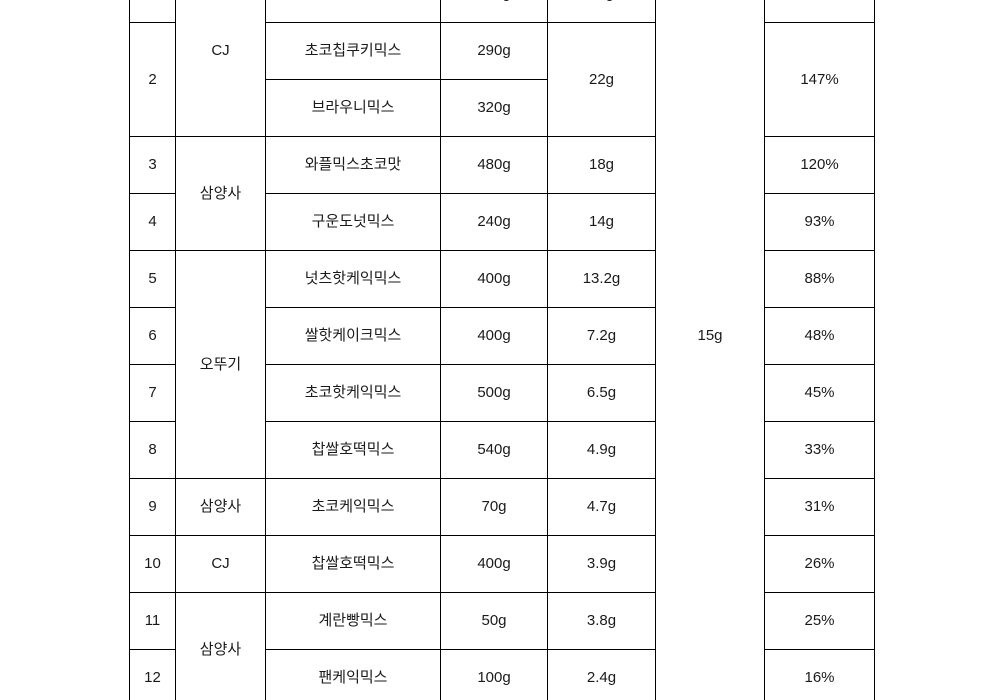 This screenshot has width=1000, height=700. Describe the element at coordinates (353, 621) in the screenshot. I see `product-name-cell: 계란빵믹스` at that location.